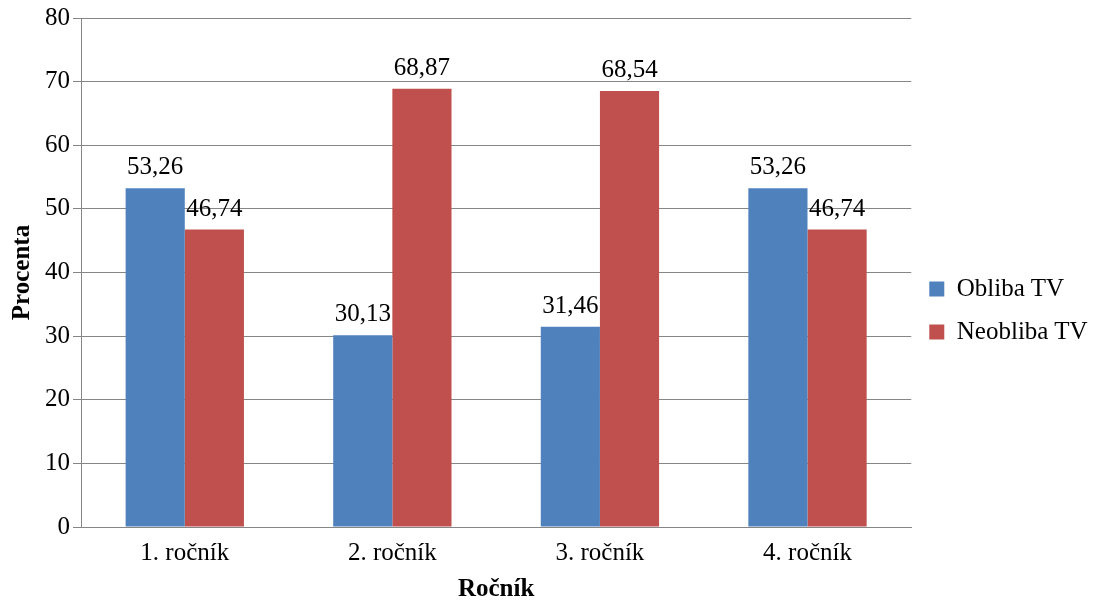 This screenshot has width=1102, height=609. I want to click on x-tick-label: 2. ročník, so click(392, 551).